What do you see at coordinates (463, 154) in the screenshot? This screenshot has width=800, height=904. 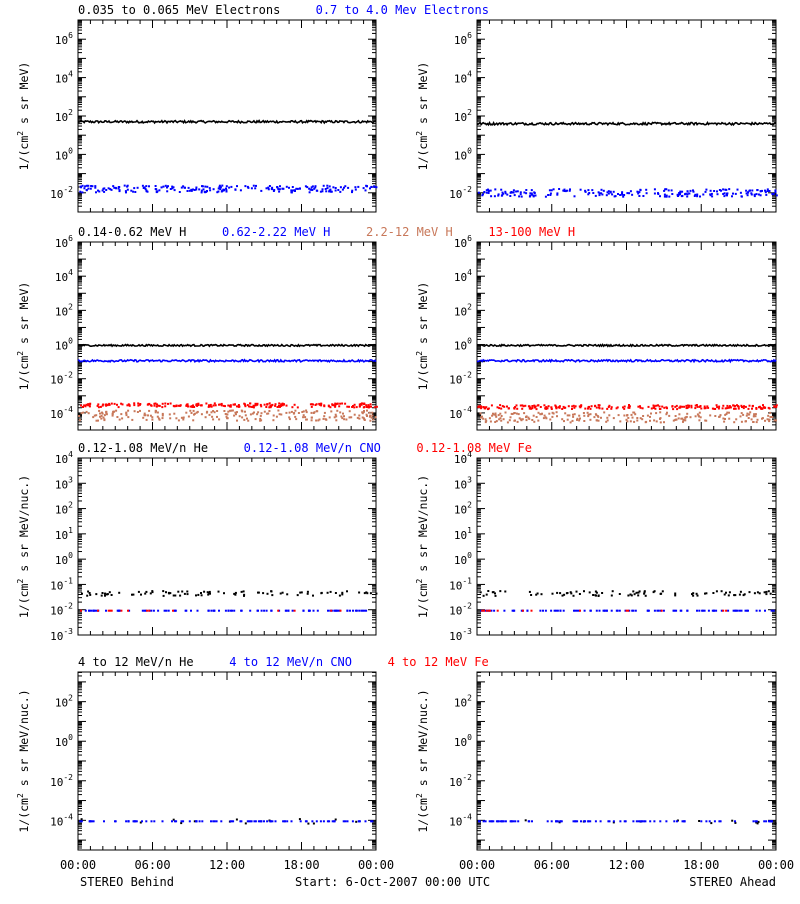 I see `y-tick-label: 10⁰` at bounding box center [463, 154].